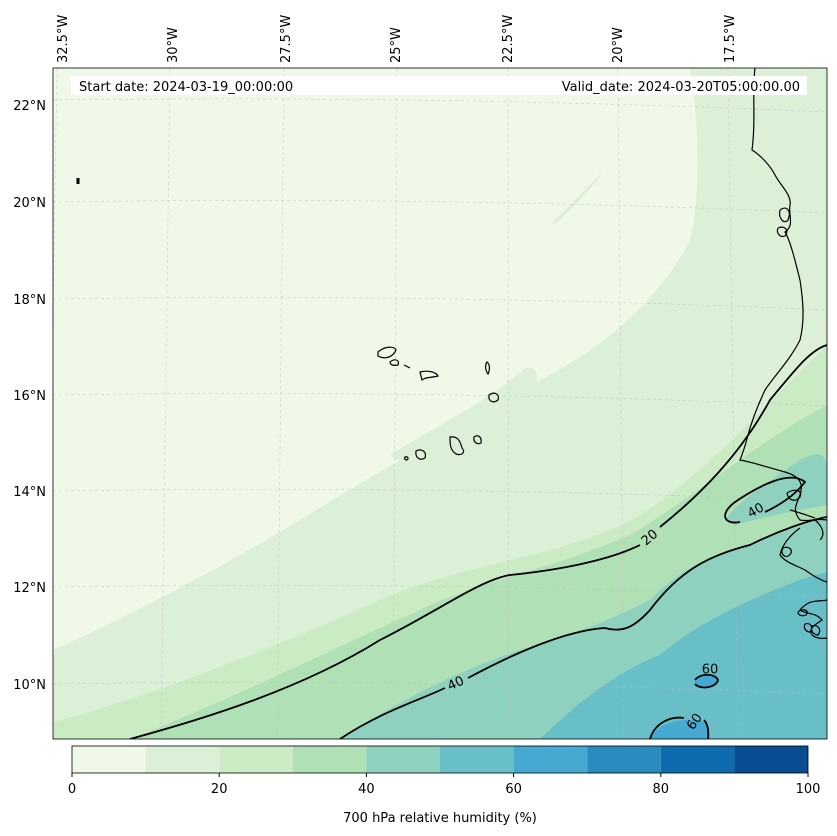 This screenshot has width=837, height=836. I want to click on contour-line-60-loop, so click(706, 681).